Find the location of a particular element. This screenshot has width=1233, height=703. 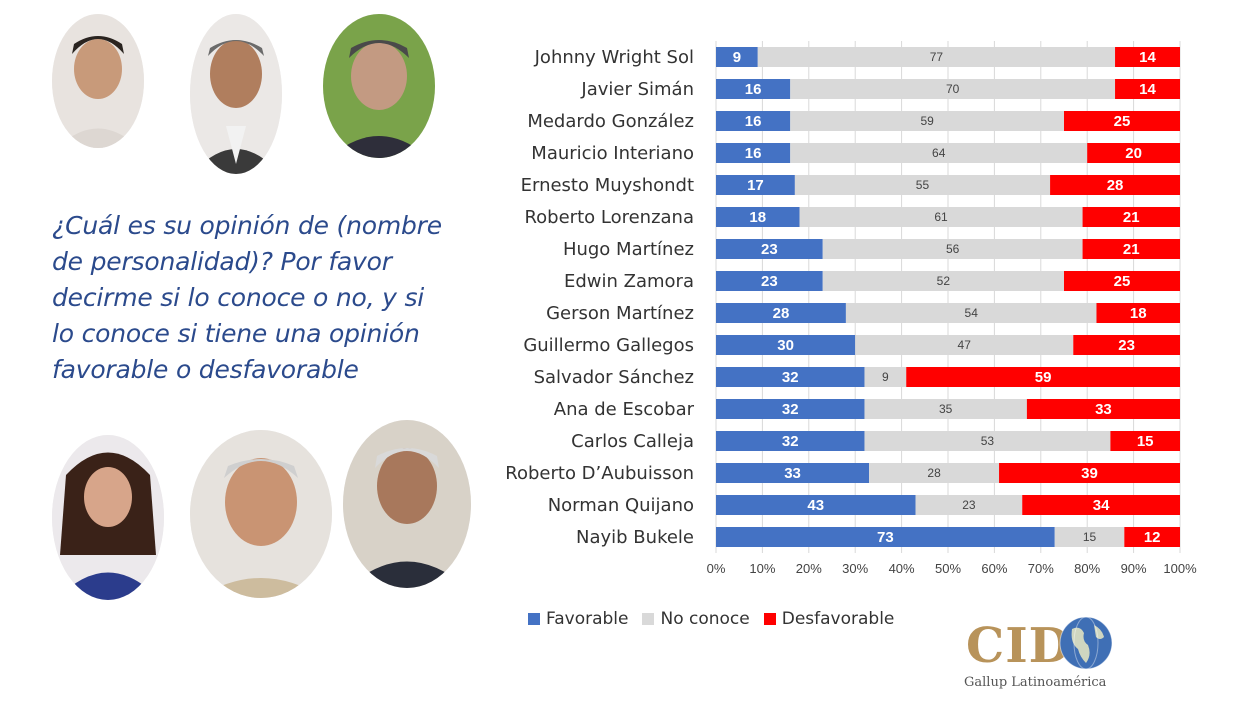

data-label: 77 is located at coordinates (937, 57).